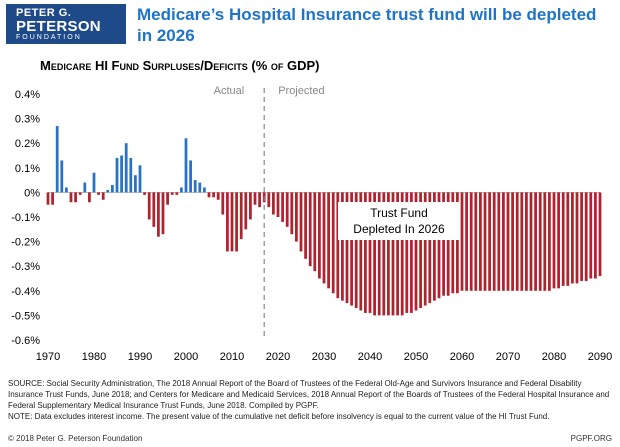 The image size is (620, 447). Describe the element at coordinates (554, 357) in the screenshot. I see `x-tick-label: 2080` at that location.